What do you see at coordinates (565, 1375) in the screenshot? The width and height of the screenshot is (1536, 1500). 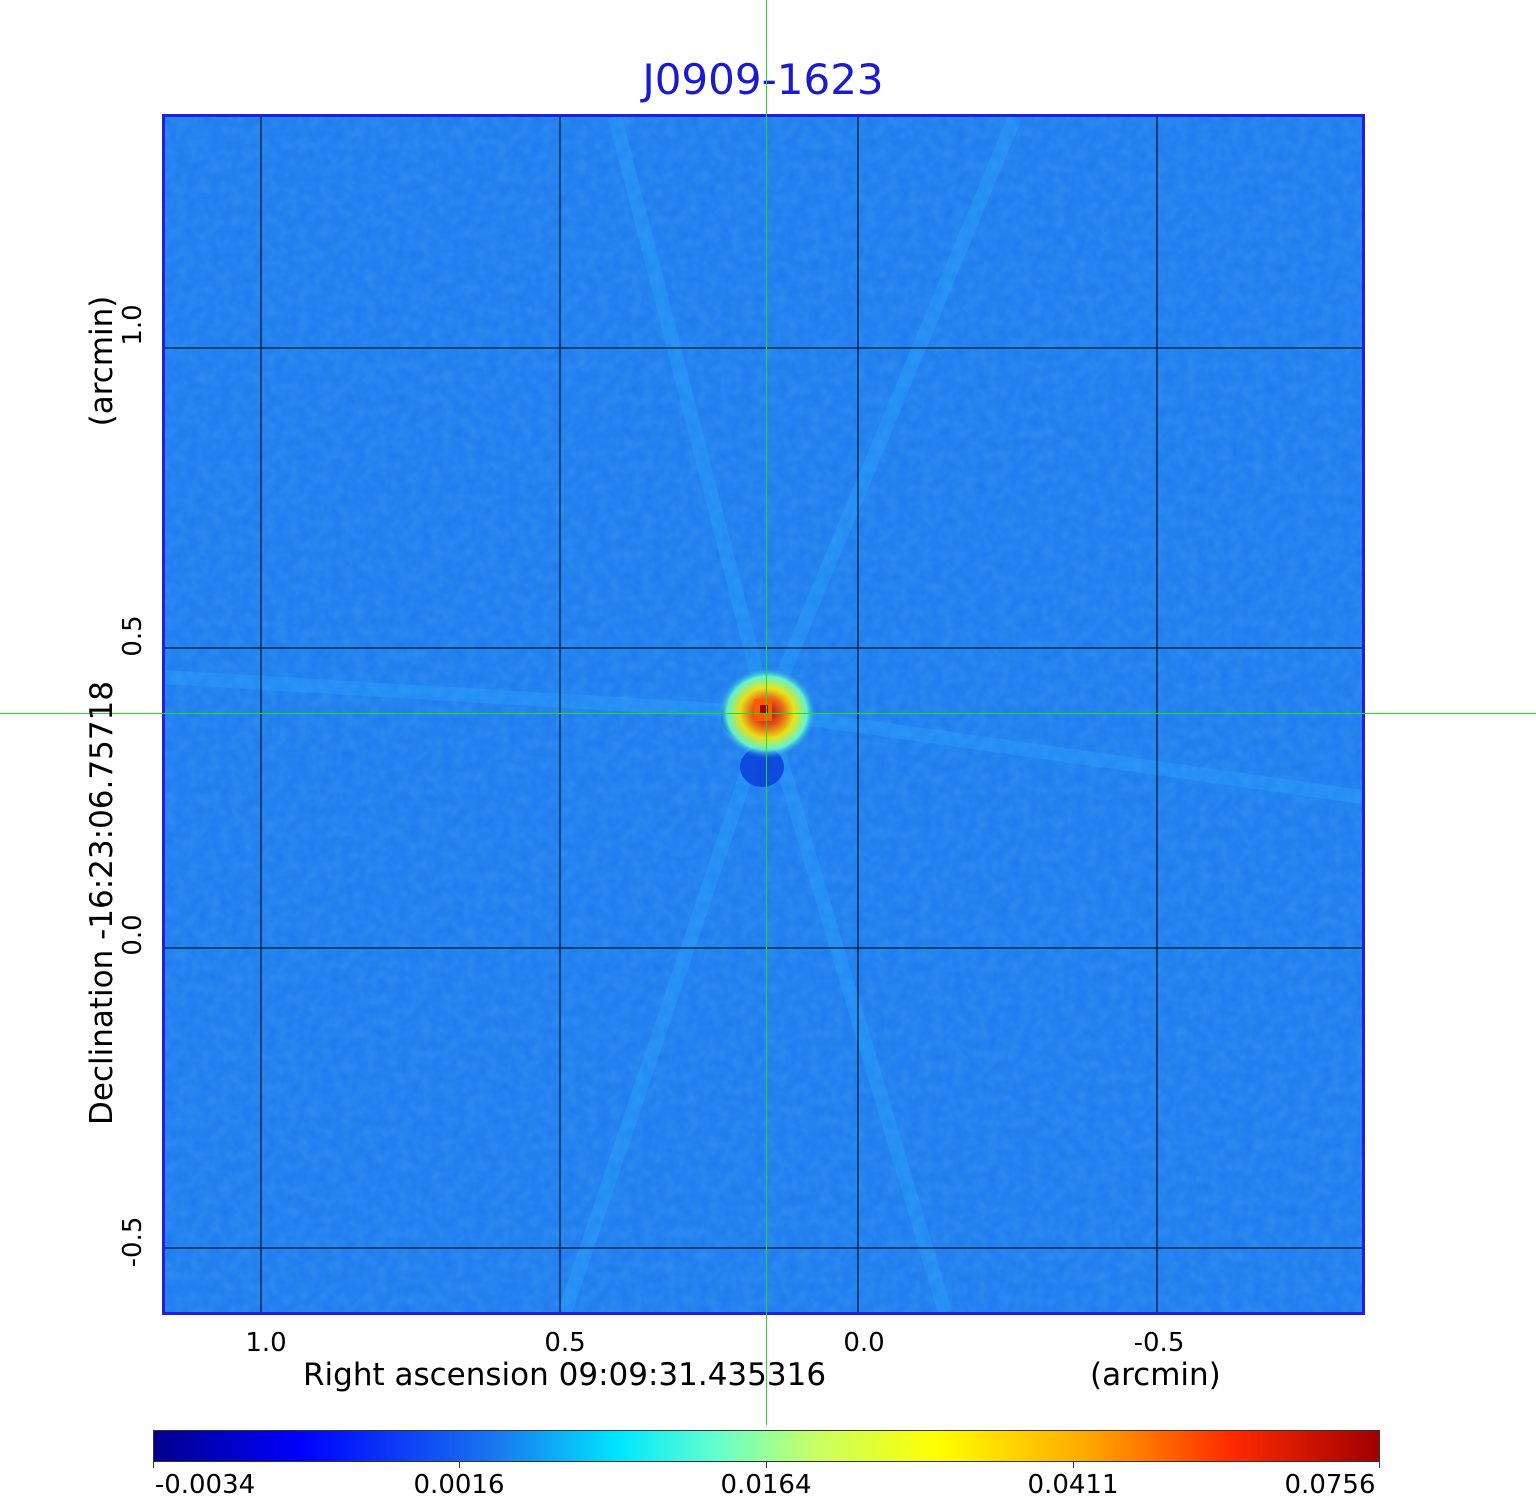 I see `x-axis-label: Right ascension 09:09:31.435316` at bounding box center [565, 1375].